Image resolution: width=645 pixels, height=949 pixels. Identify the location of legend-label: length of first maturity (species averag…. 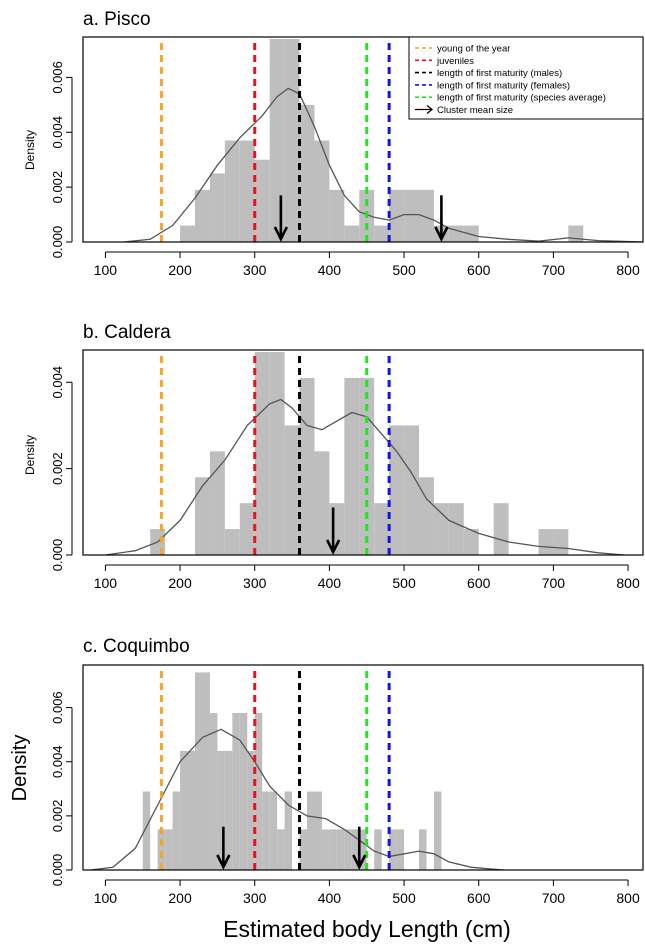
(521, 98).